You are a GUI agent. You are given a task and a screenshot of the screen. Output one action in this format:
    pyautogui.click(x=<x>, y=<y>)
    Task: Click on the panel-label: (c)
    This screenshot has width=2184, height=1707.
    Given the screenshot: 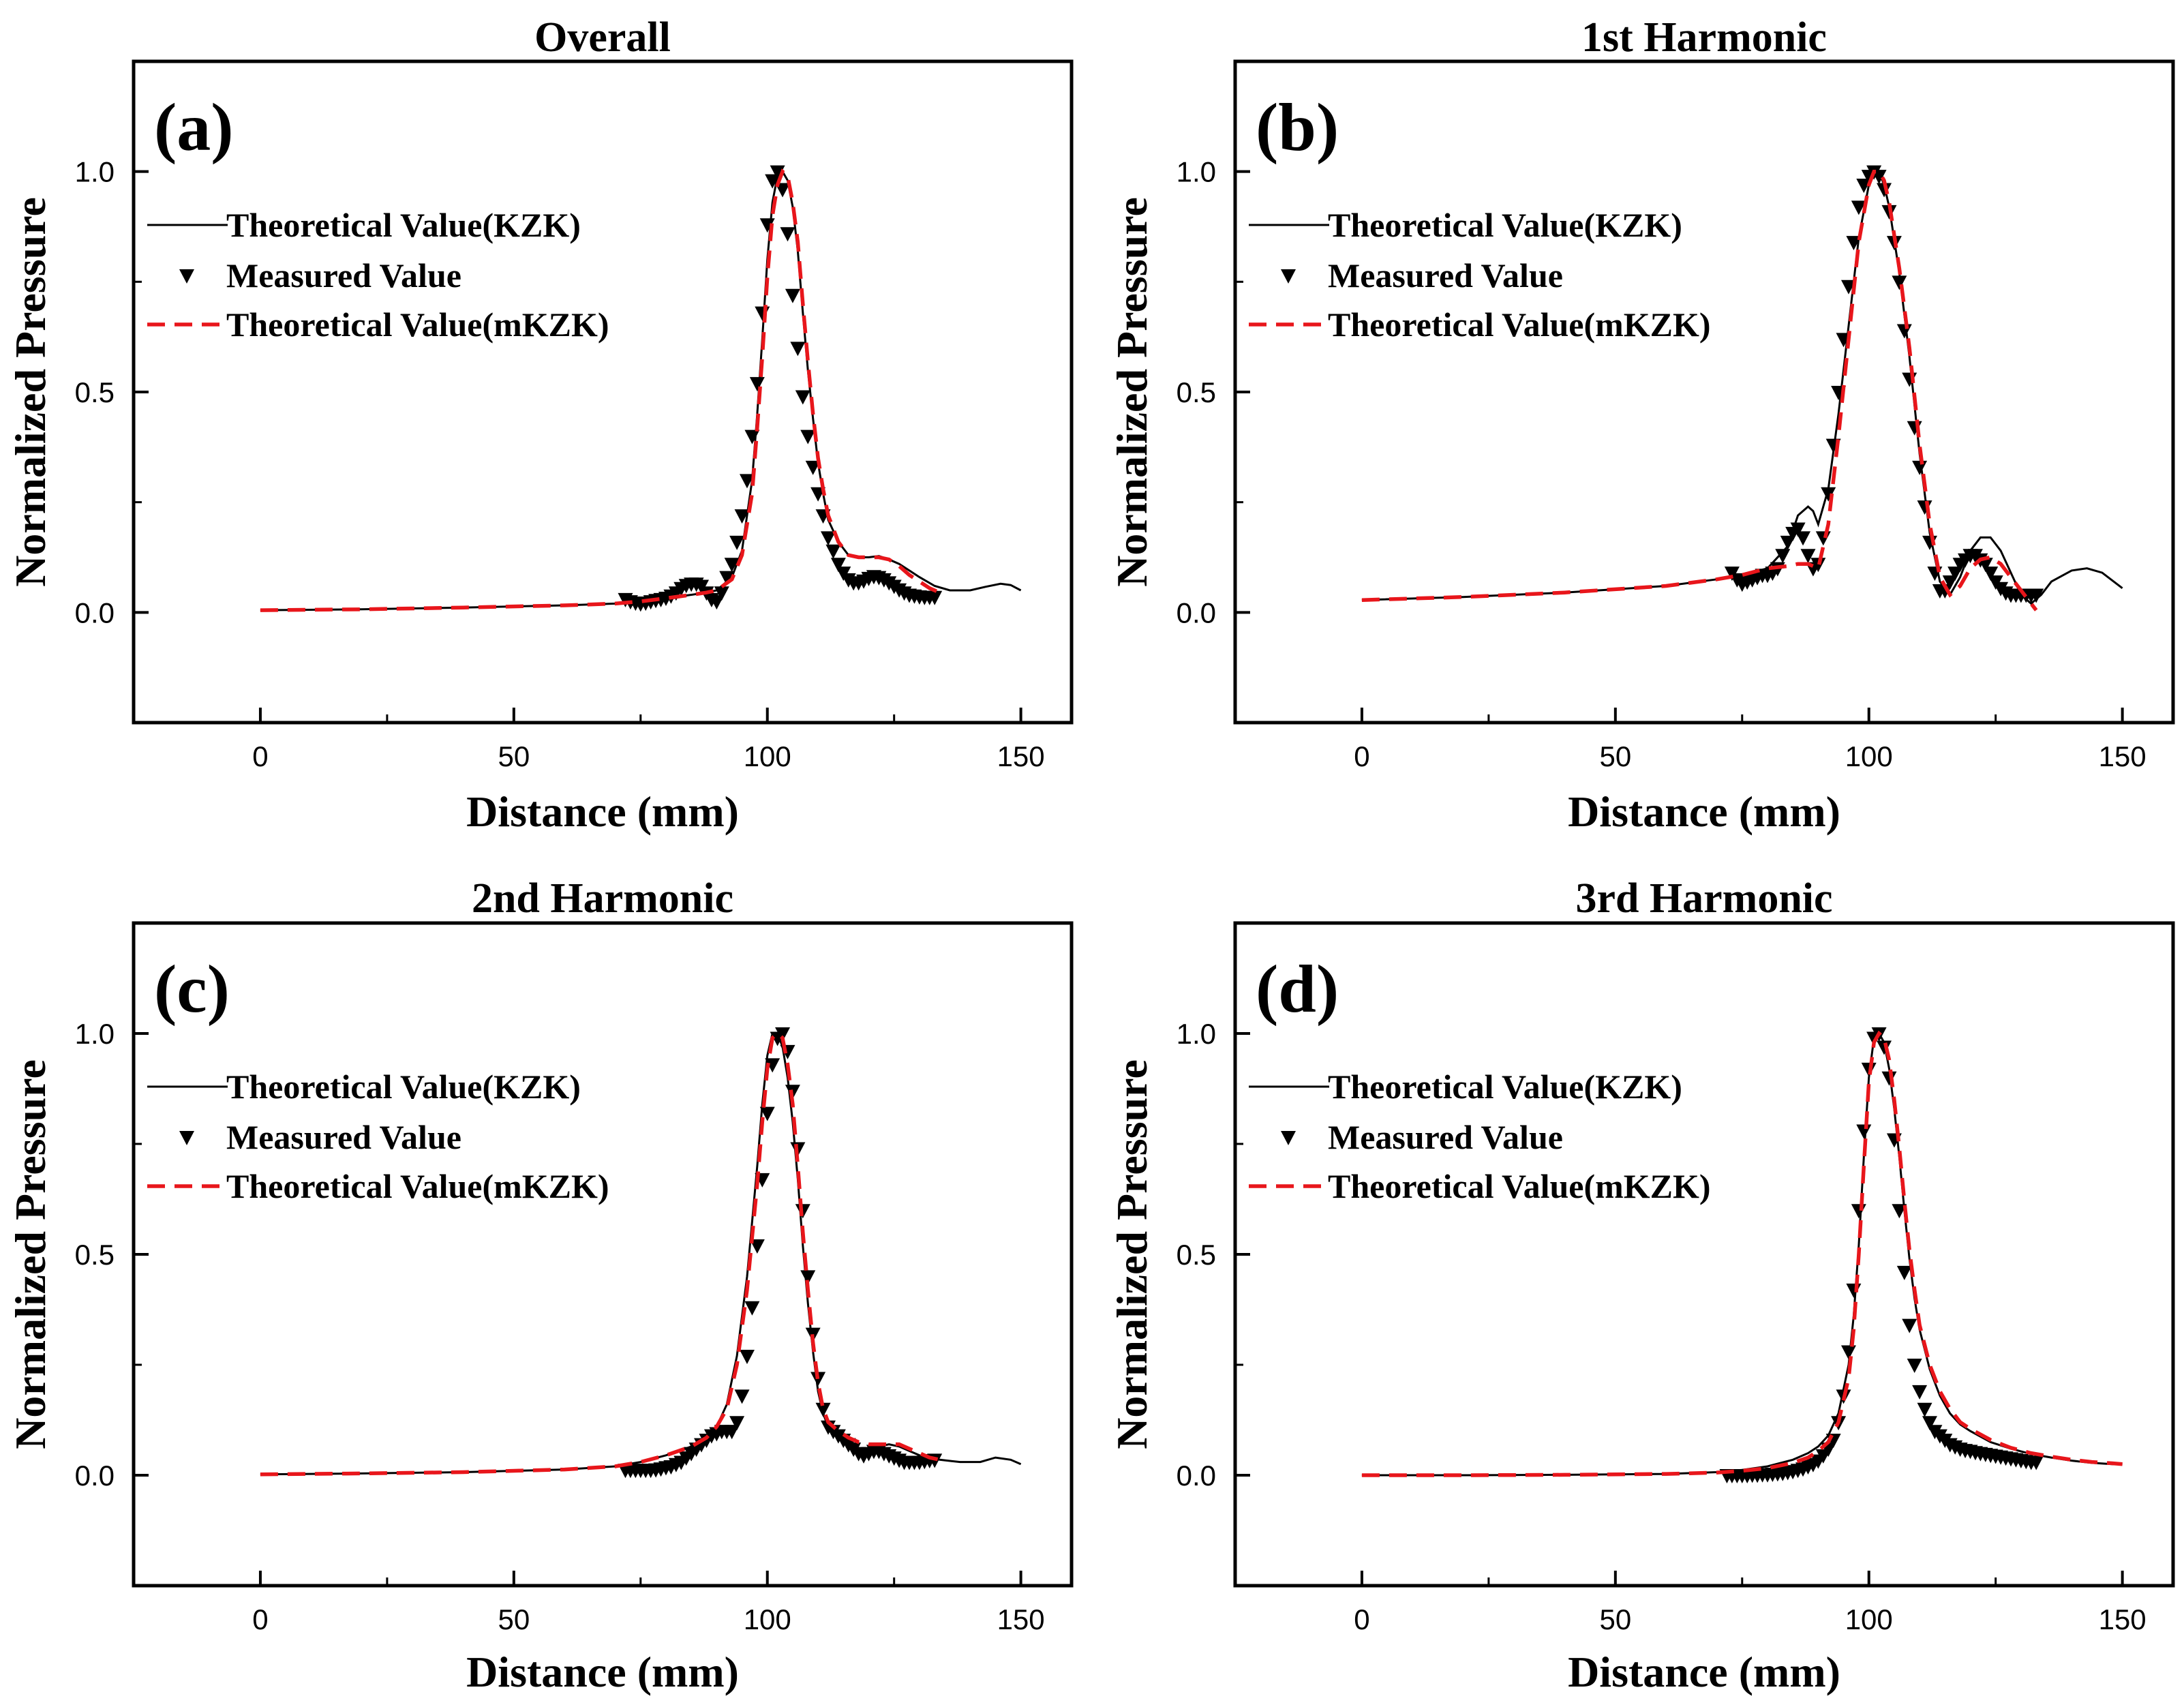 What is the action you would take?
    pyautogui.click(x=192, y=989)
    